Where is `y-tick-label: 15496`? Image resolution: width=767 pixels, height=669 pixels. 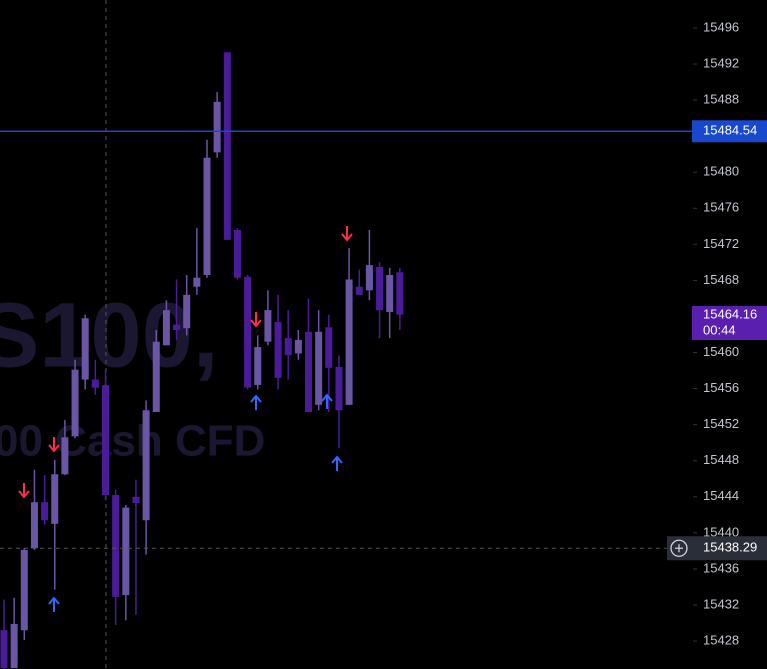 y-tick-label: 15496 is located at coordinates (721, 26).